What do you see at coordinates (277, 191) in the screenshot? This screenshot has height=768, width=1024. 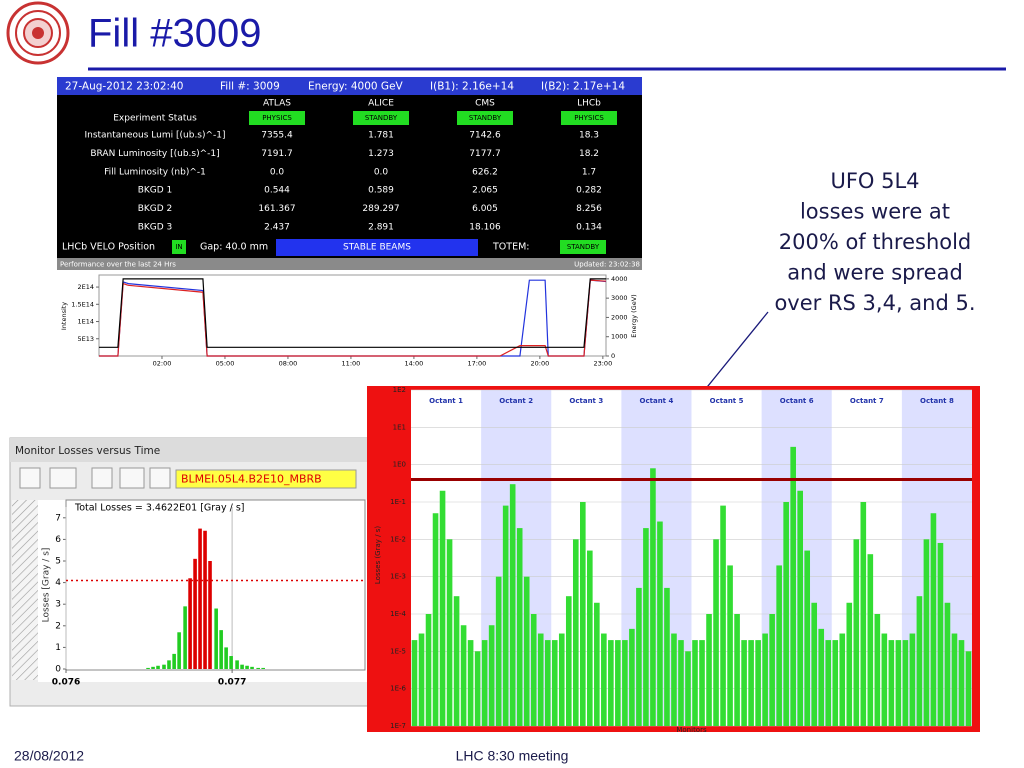 I see `cell: 0.544` at bounding box center [277, 191].